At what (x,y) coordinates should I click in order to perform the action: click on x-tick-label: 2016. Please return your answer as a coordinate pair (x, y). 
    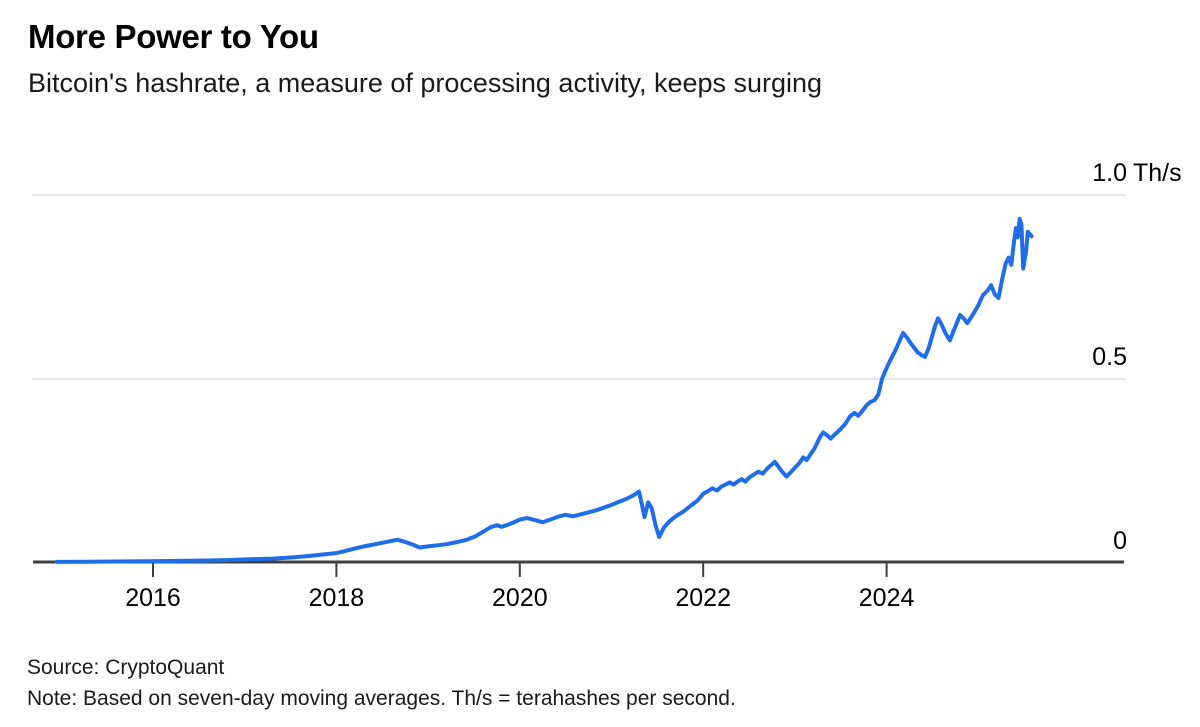
    Looking at the image, I should click on (153, 598).